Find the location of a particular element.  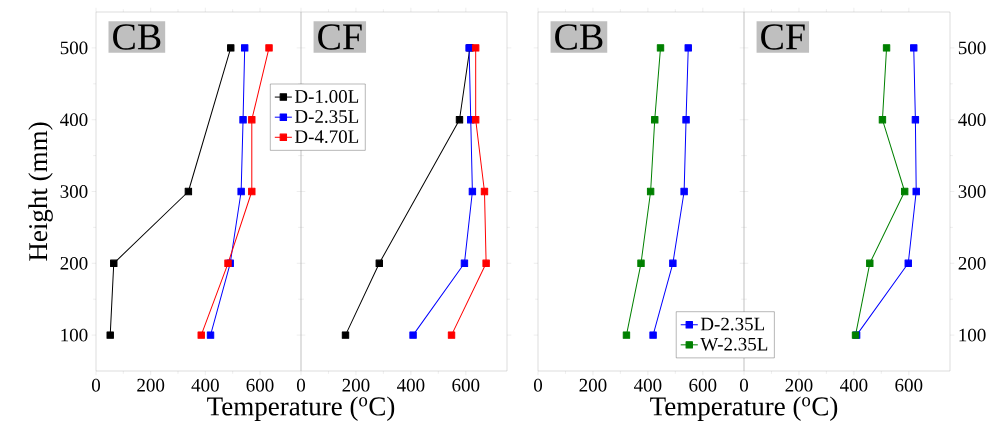

y-axis-title: Height (mm) is located at coordinates (40, 191).